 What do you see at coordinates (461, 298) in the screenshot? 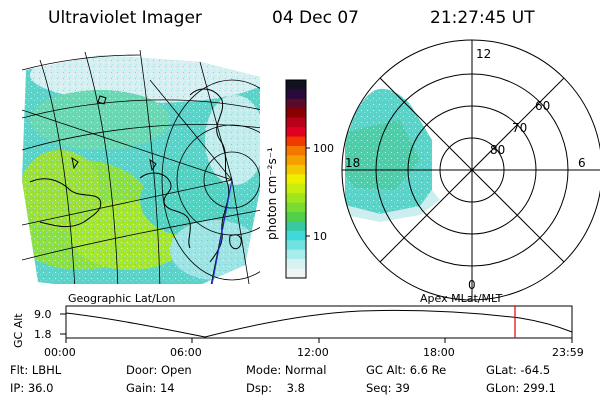
I see `apex-caption: Apex MLat/MLT` at bounding box center [461, 298].